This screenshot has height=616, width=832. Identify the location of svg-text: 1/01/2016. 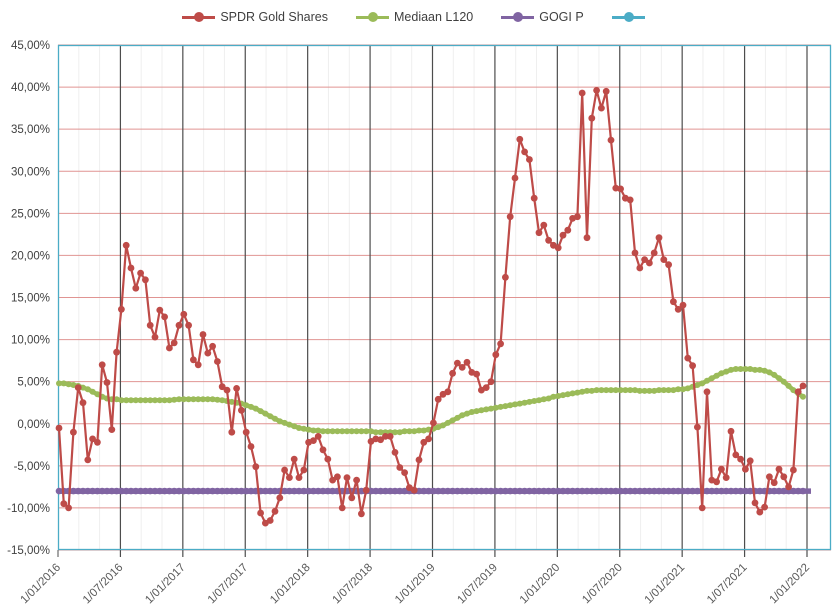
(40, 584).